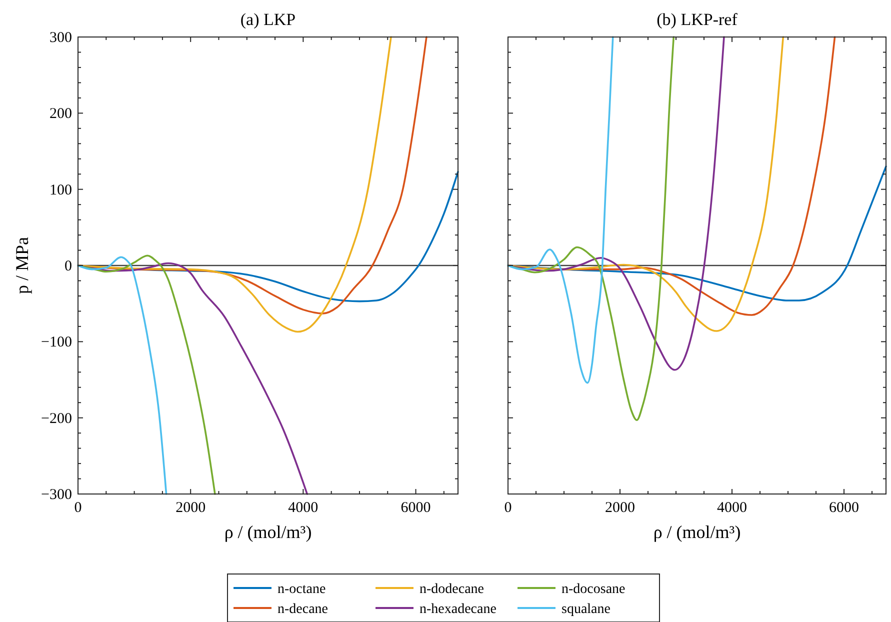 This screenshot has width=891, height=622. What do you see at coordinates (61, 190) in the screenshot?
I see `y-tick-label: 100` at bounding box center [61, 190].